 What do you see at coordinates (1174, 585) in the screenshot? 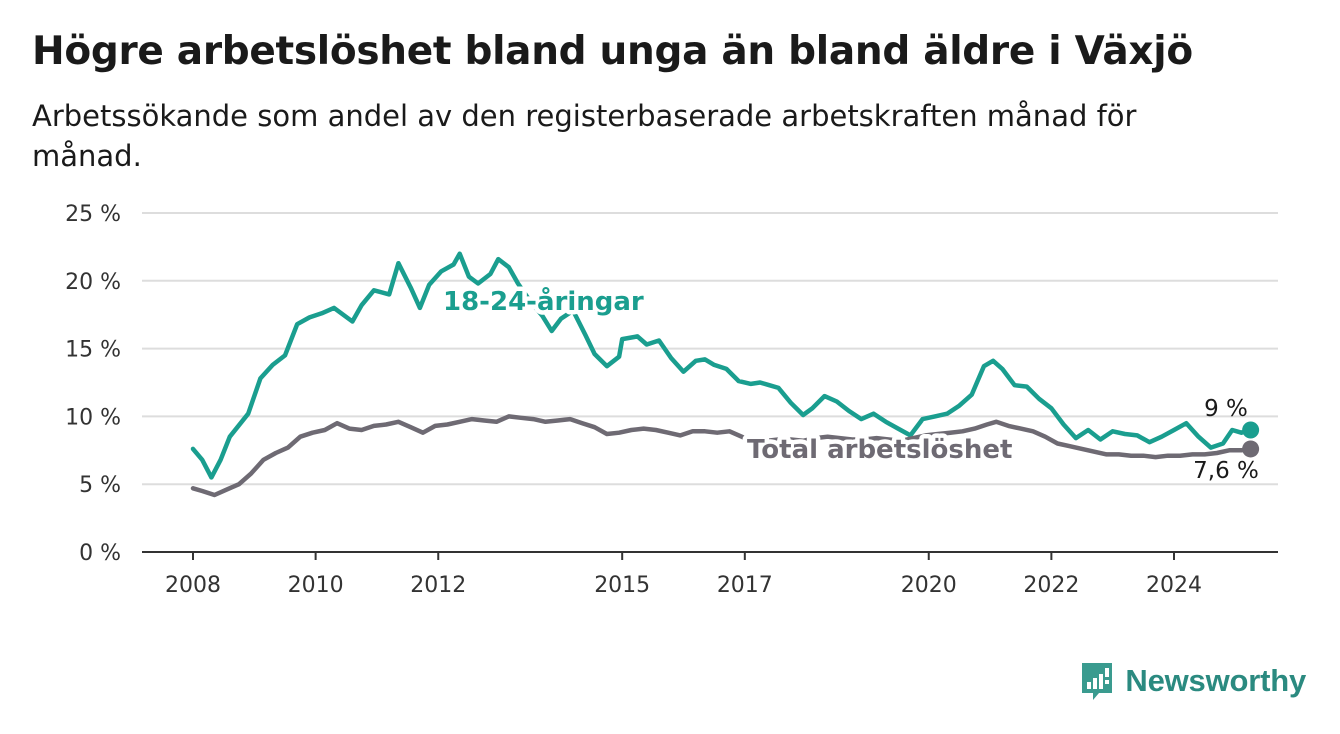
I see `x-tick-label: 2024` at bounding box center [1174, 585].